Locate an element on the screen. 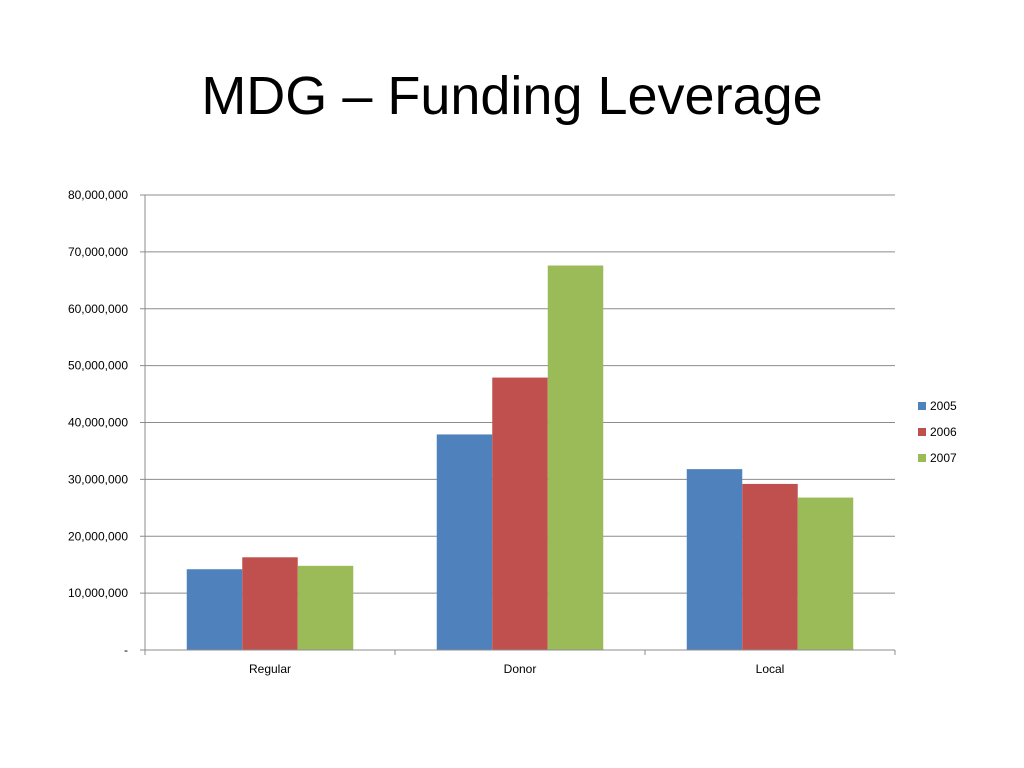  y-tick-label: 70,000,000 is located at coordinates (98, 252).